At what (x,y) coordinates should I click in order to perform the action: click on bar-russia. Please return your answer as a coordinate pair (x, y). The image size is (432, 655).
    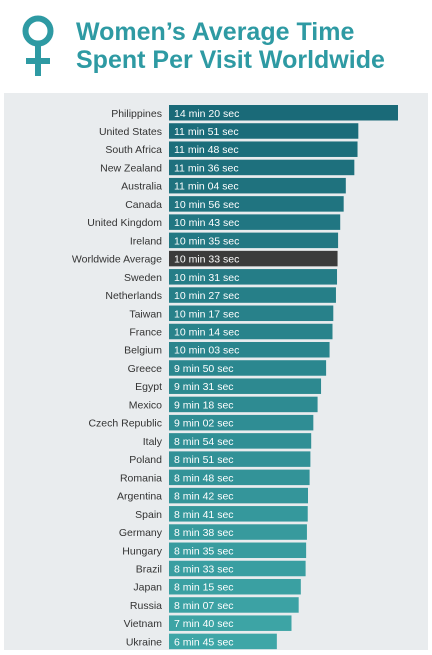
    Looking at the image, I should click on (234, 605).